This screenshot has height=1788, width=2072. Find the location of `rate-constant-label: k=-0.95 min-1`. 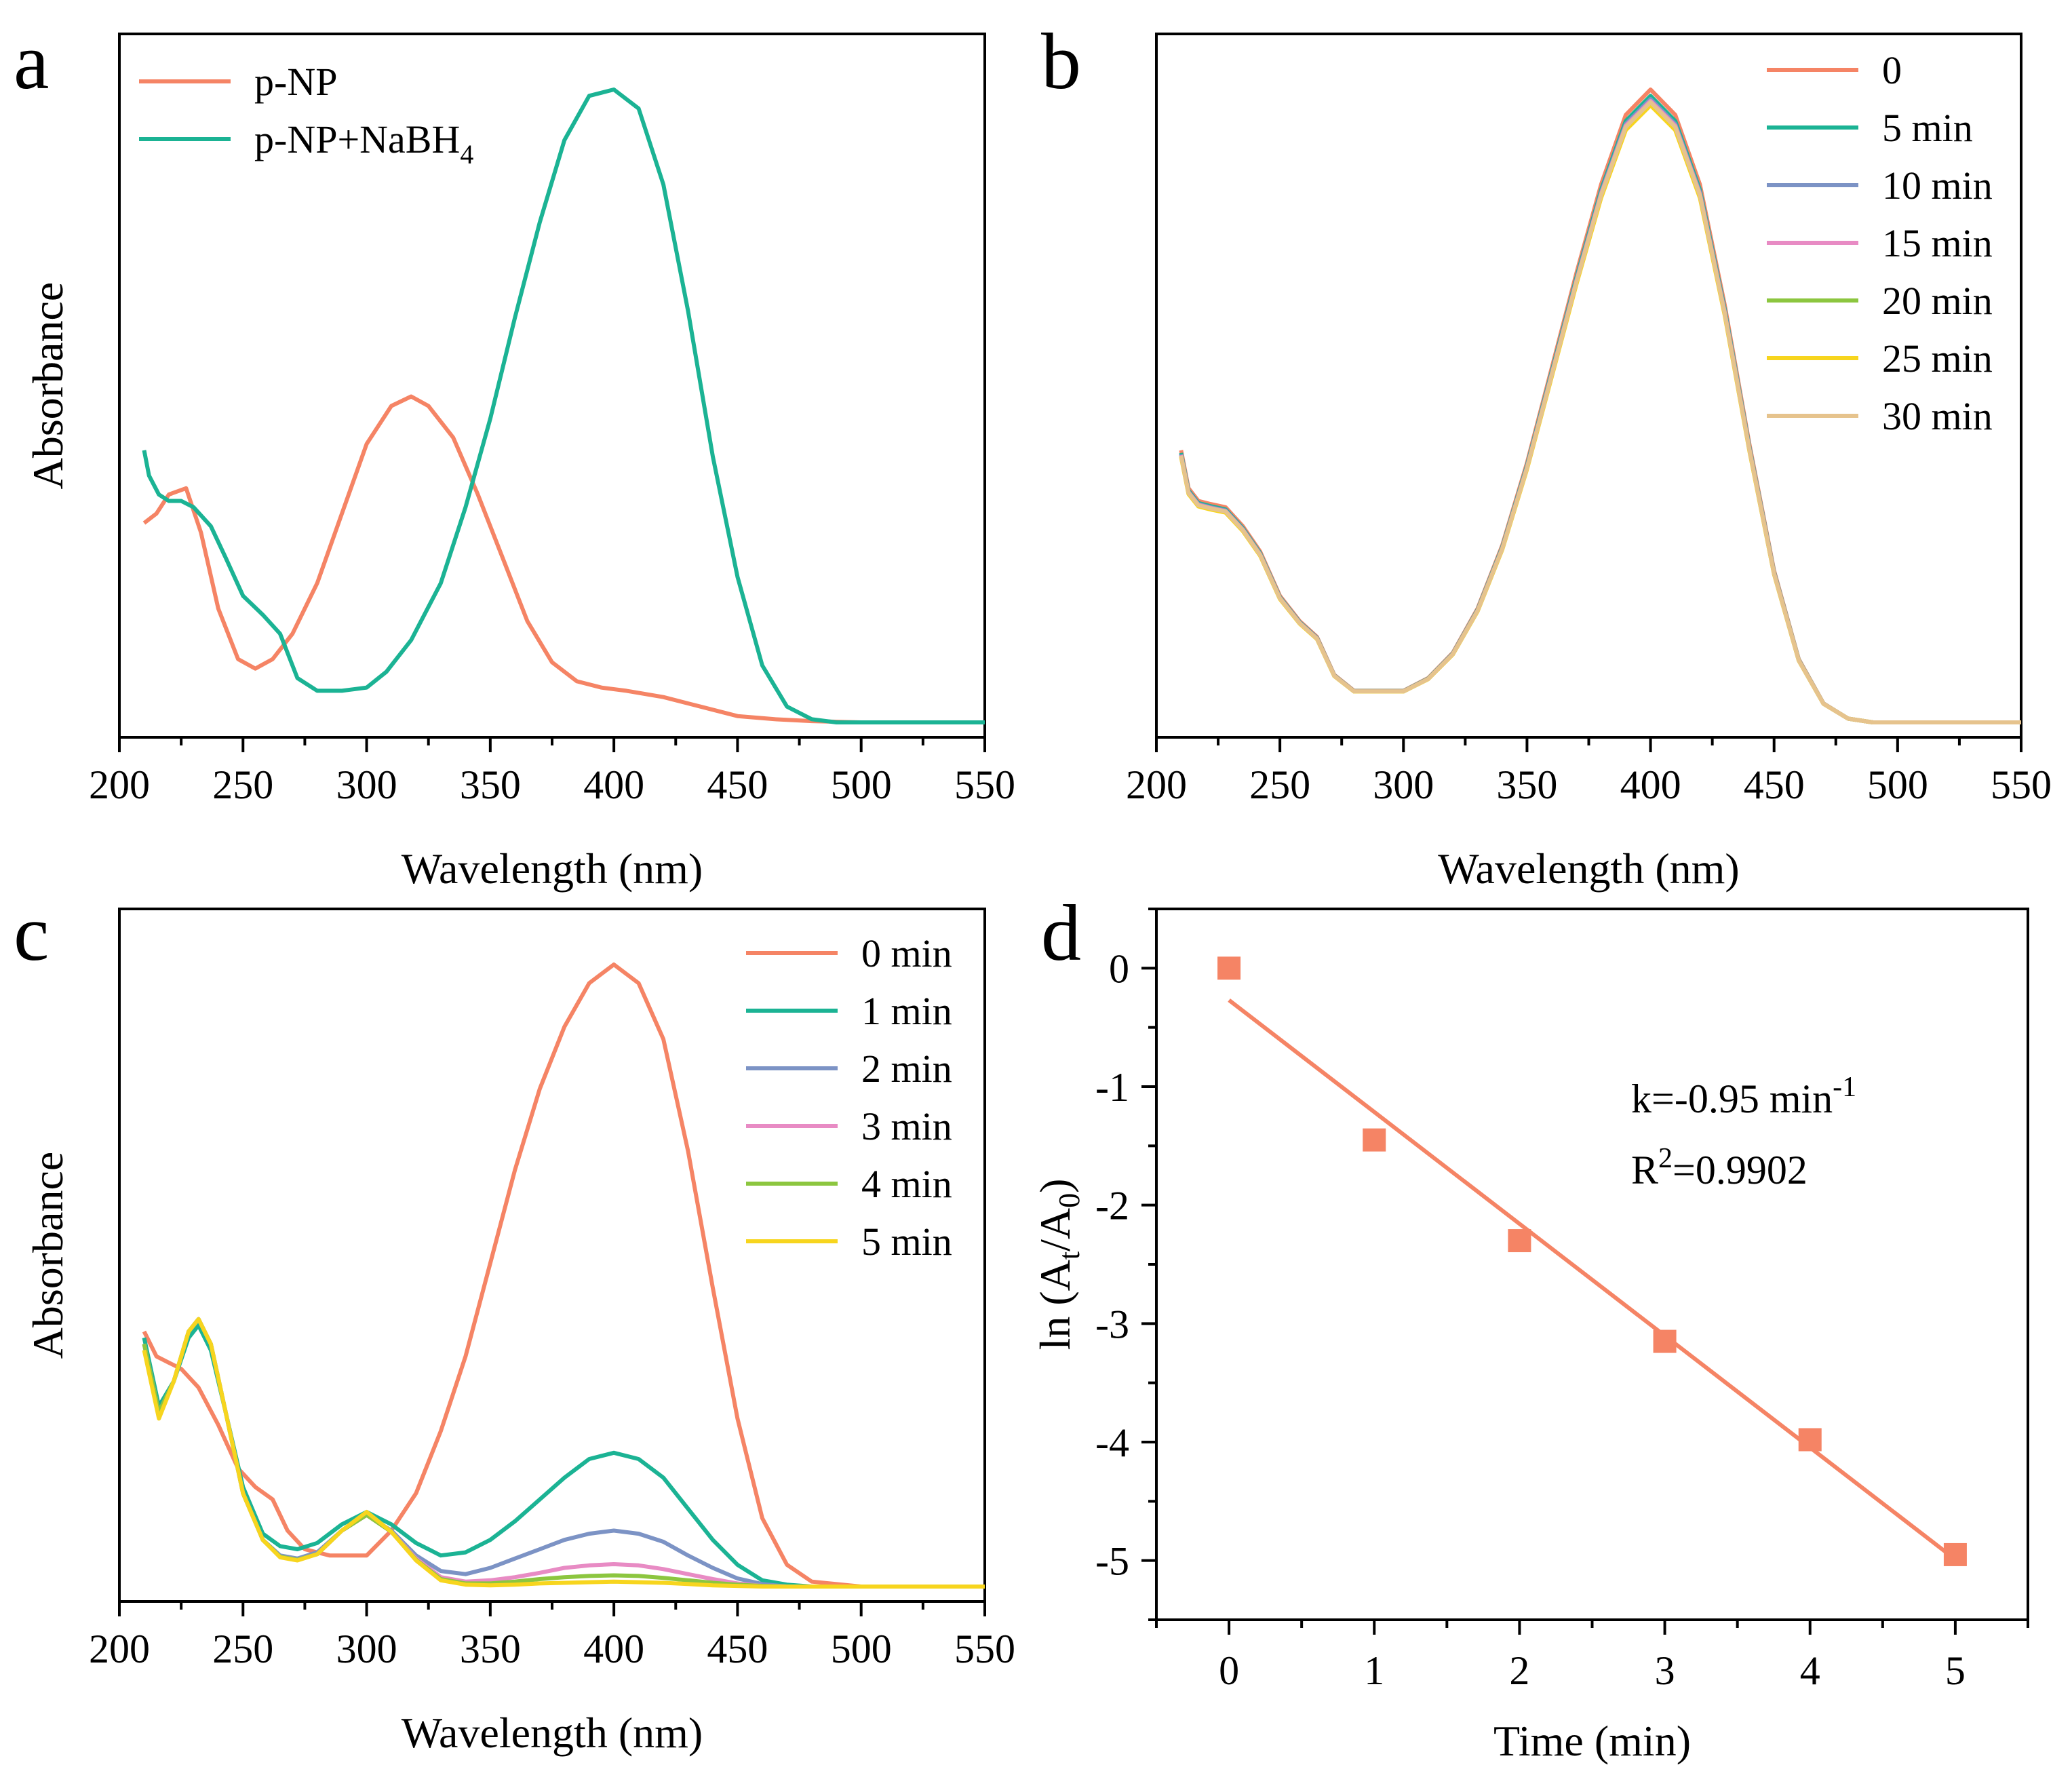

rate-constant-label: k=-0.95 min-1 is located at coordinates (1743, 1097).